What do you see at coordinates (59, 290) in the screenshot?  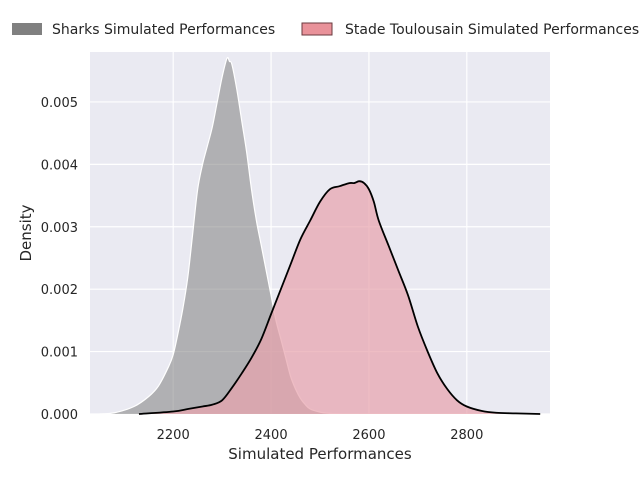 I see `y-tick-label-2: 0.002` at bounding box center [59, 290].